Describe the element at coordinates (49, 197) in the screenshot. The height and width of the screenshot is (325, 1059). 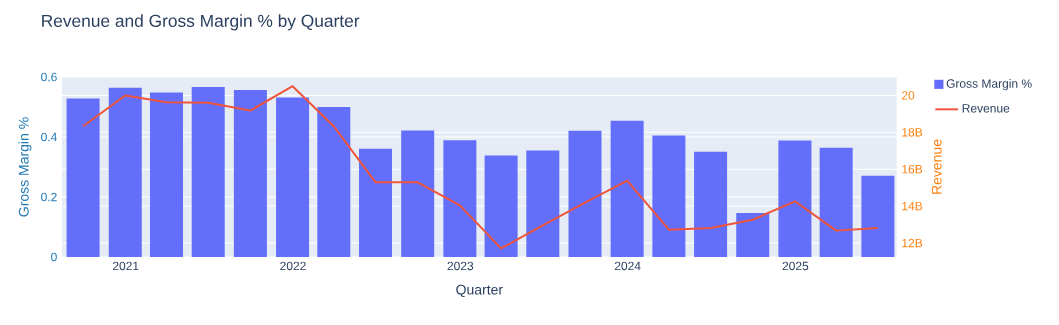
I see `y-tick-label: 0.2` at that location.